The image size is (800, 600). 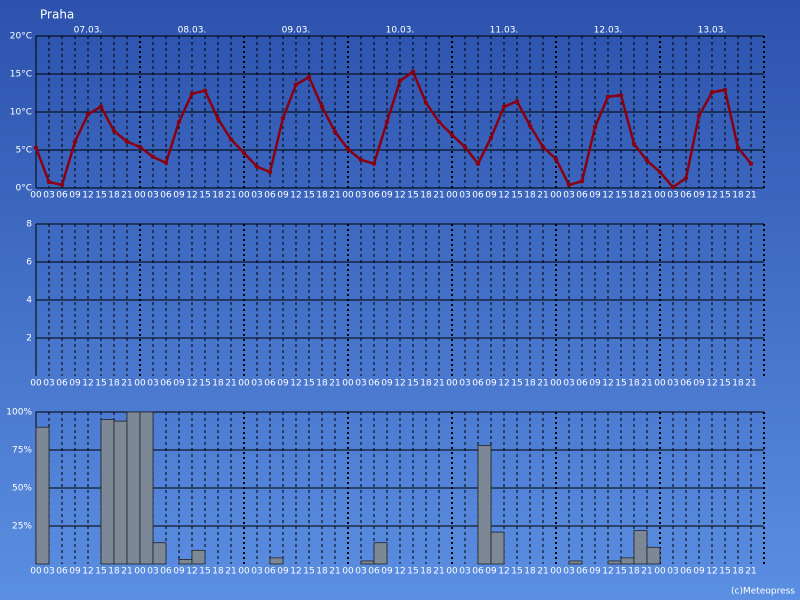 What do you see at coordinates (400, 31) in the screenshot?
I see `day-label: 10.03.` at bounding box center [400, 31].